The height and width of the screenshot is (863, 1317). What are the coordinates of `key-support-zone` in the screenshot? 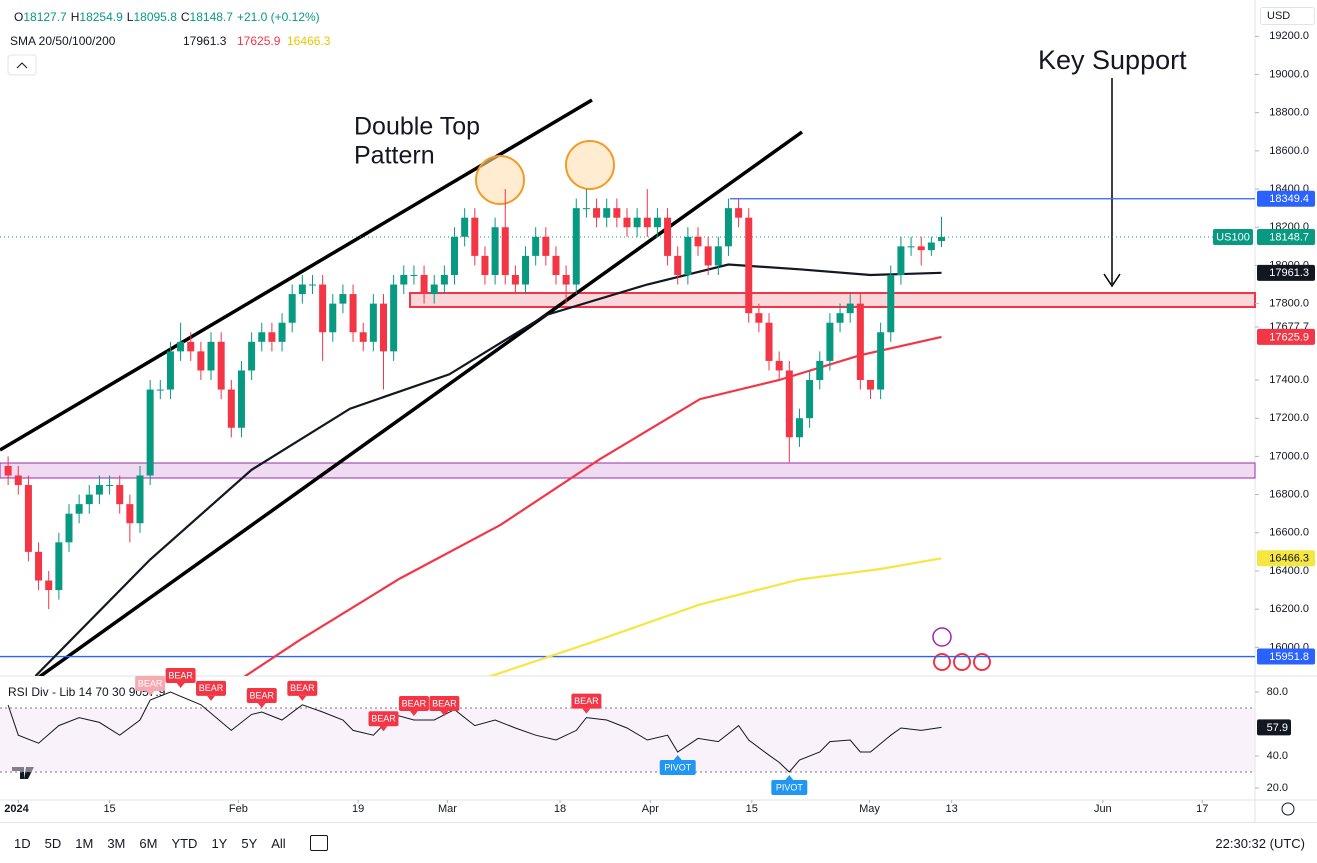 It's located at (832, 300).